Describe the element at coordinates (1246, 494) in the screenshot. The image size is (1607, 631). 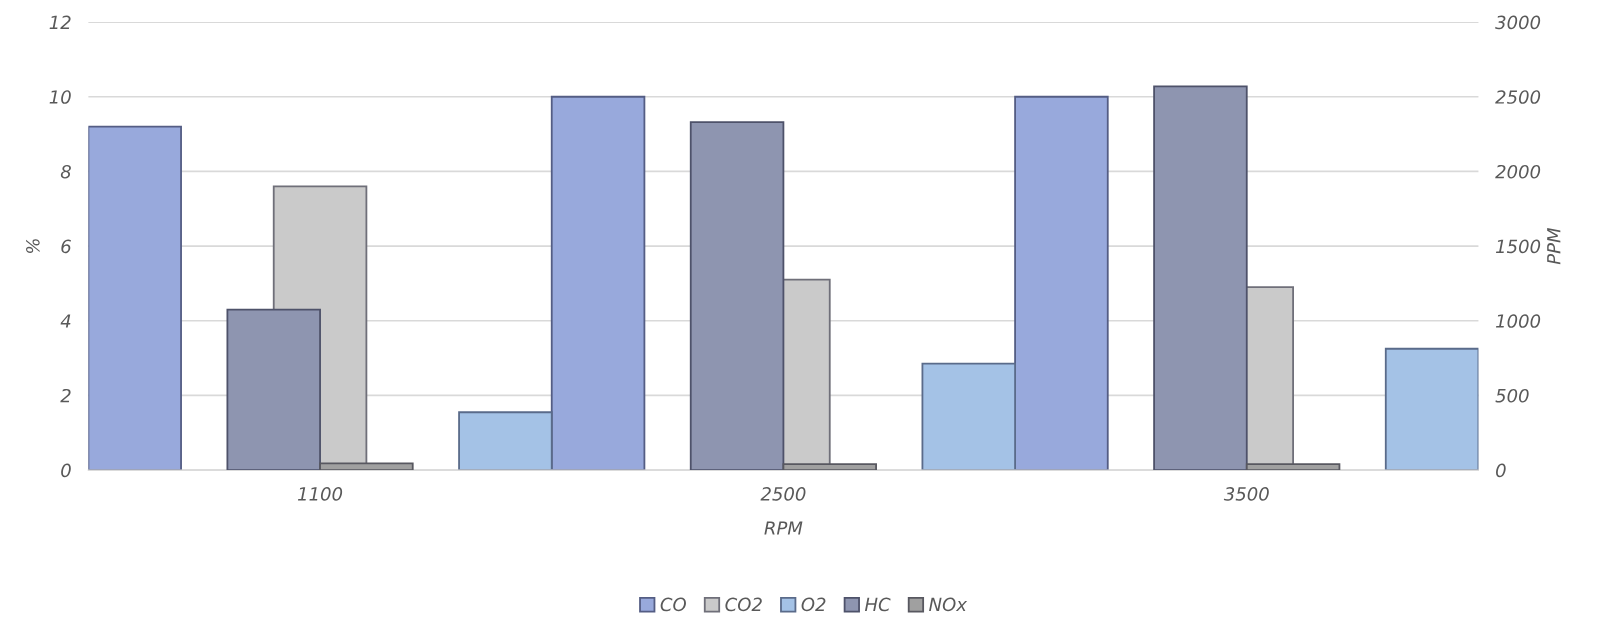
I see `x-tick-label: 3500` at that location.